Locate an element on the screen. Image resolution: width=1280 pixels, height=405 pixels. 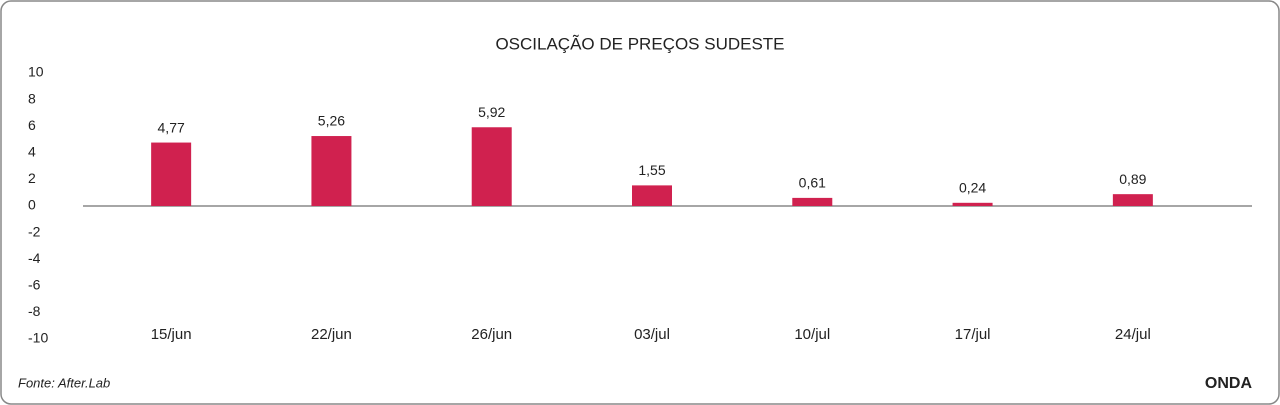
chart-title: OSCILAÇÃO DE PREÇOS SUDESTE is located at coordinates (639, 43).